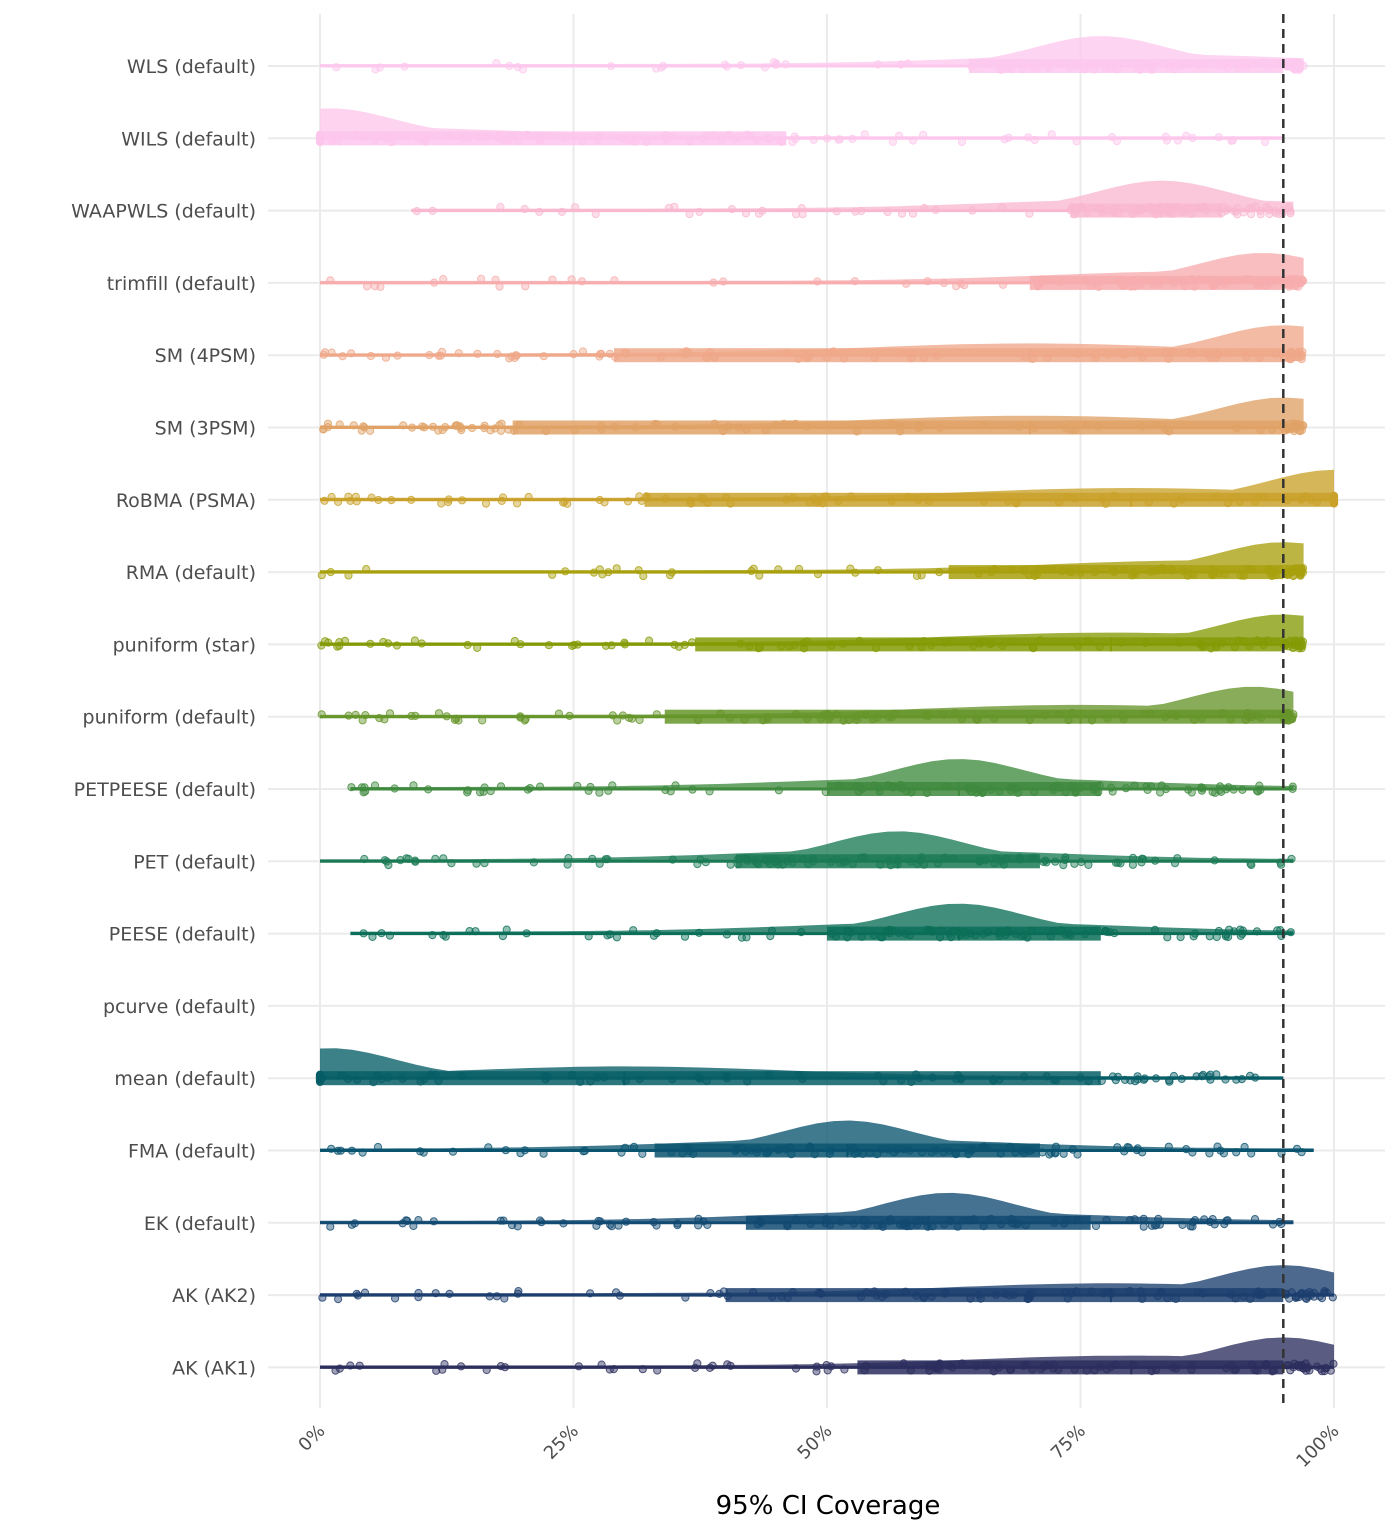  What do you see at coordinates (1146, 210) in the screenshot?
I see `iqr-box` at bounding box center [1146, 210].